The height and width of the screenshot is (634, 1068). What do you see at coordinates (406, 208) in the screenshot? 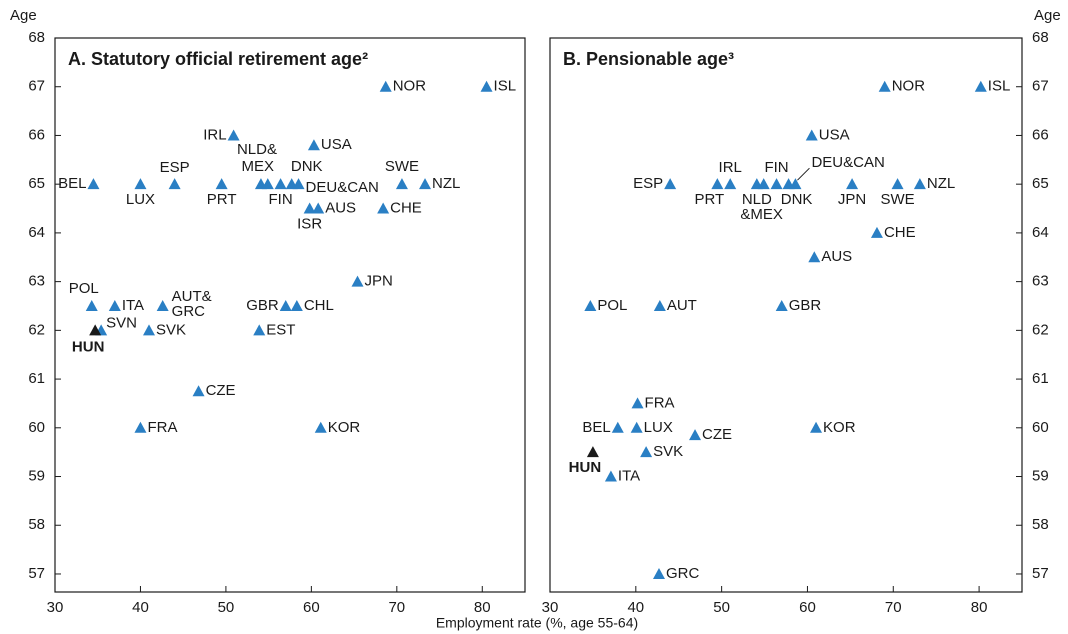
I see `point-label: CHE` at bounding box center [406, 208].